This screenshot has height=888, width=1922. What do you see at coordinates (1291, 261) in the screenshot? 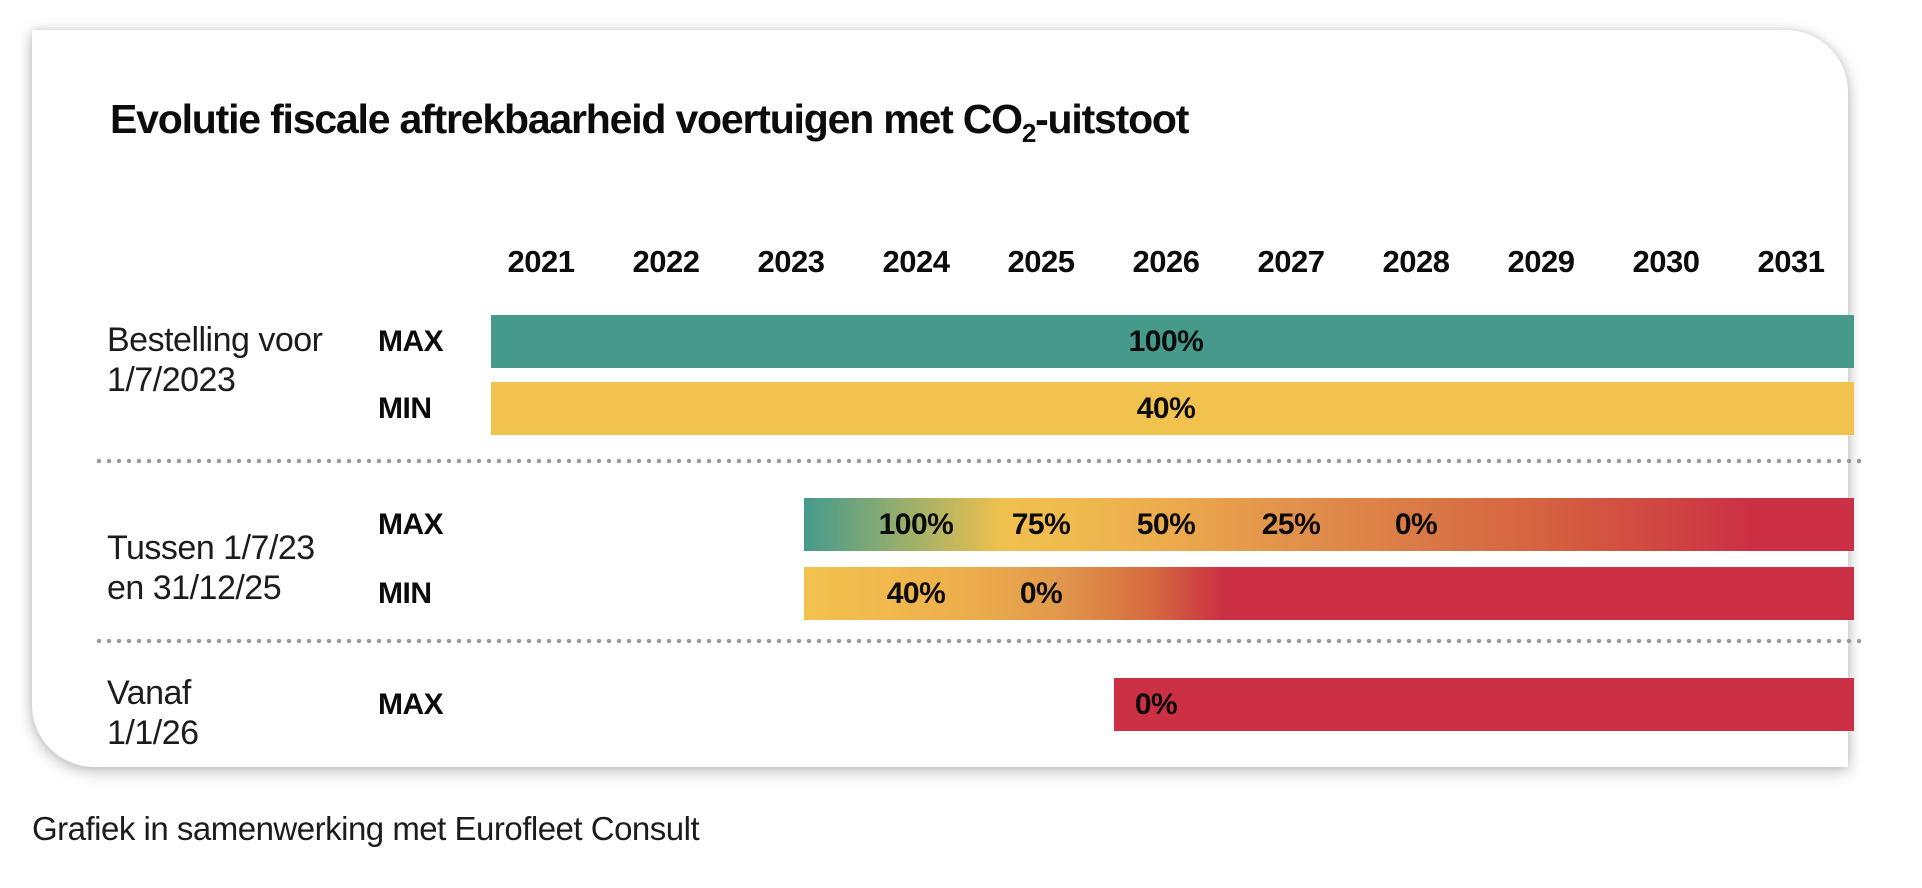
I see `year-axis-label: 2027` at bounding box center [1291, 261].